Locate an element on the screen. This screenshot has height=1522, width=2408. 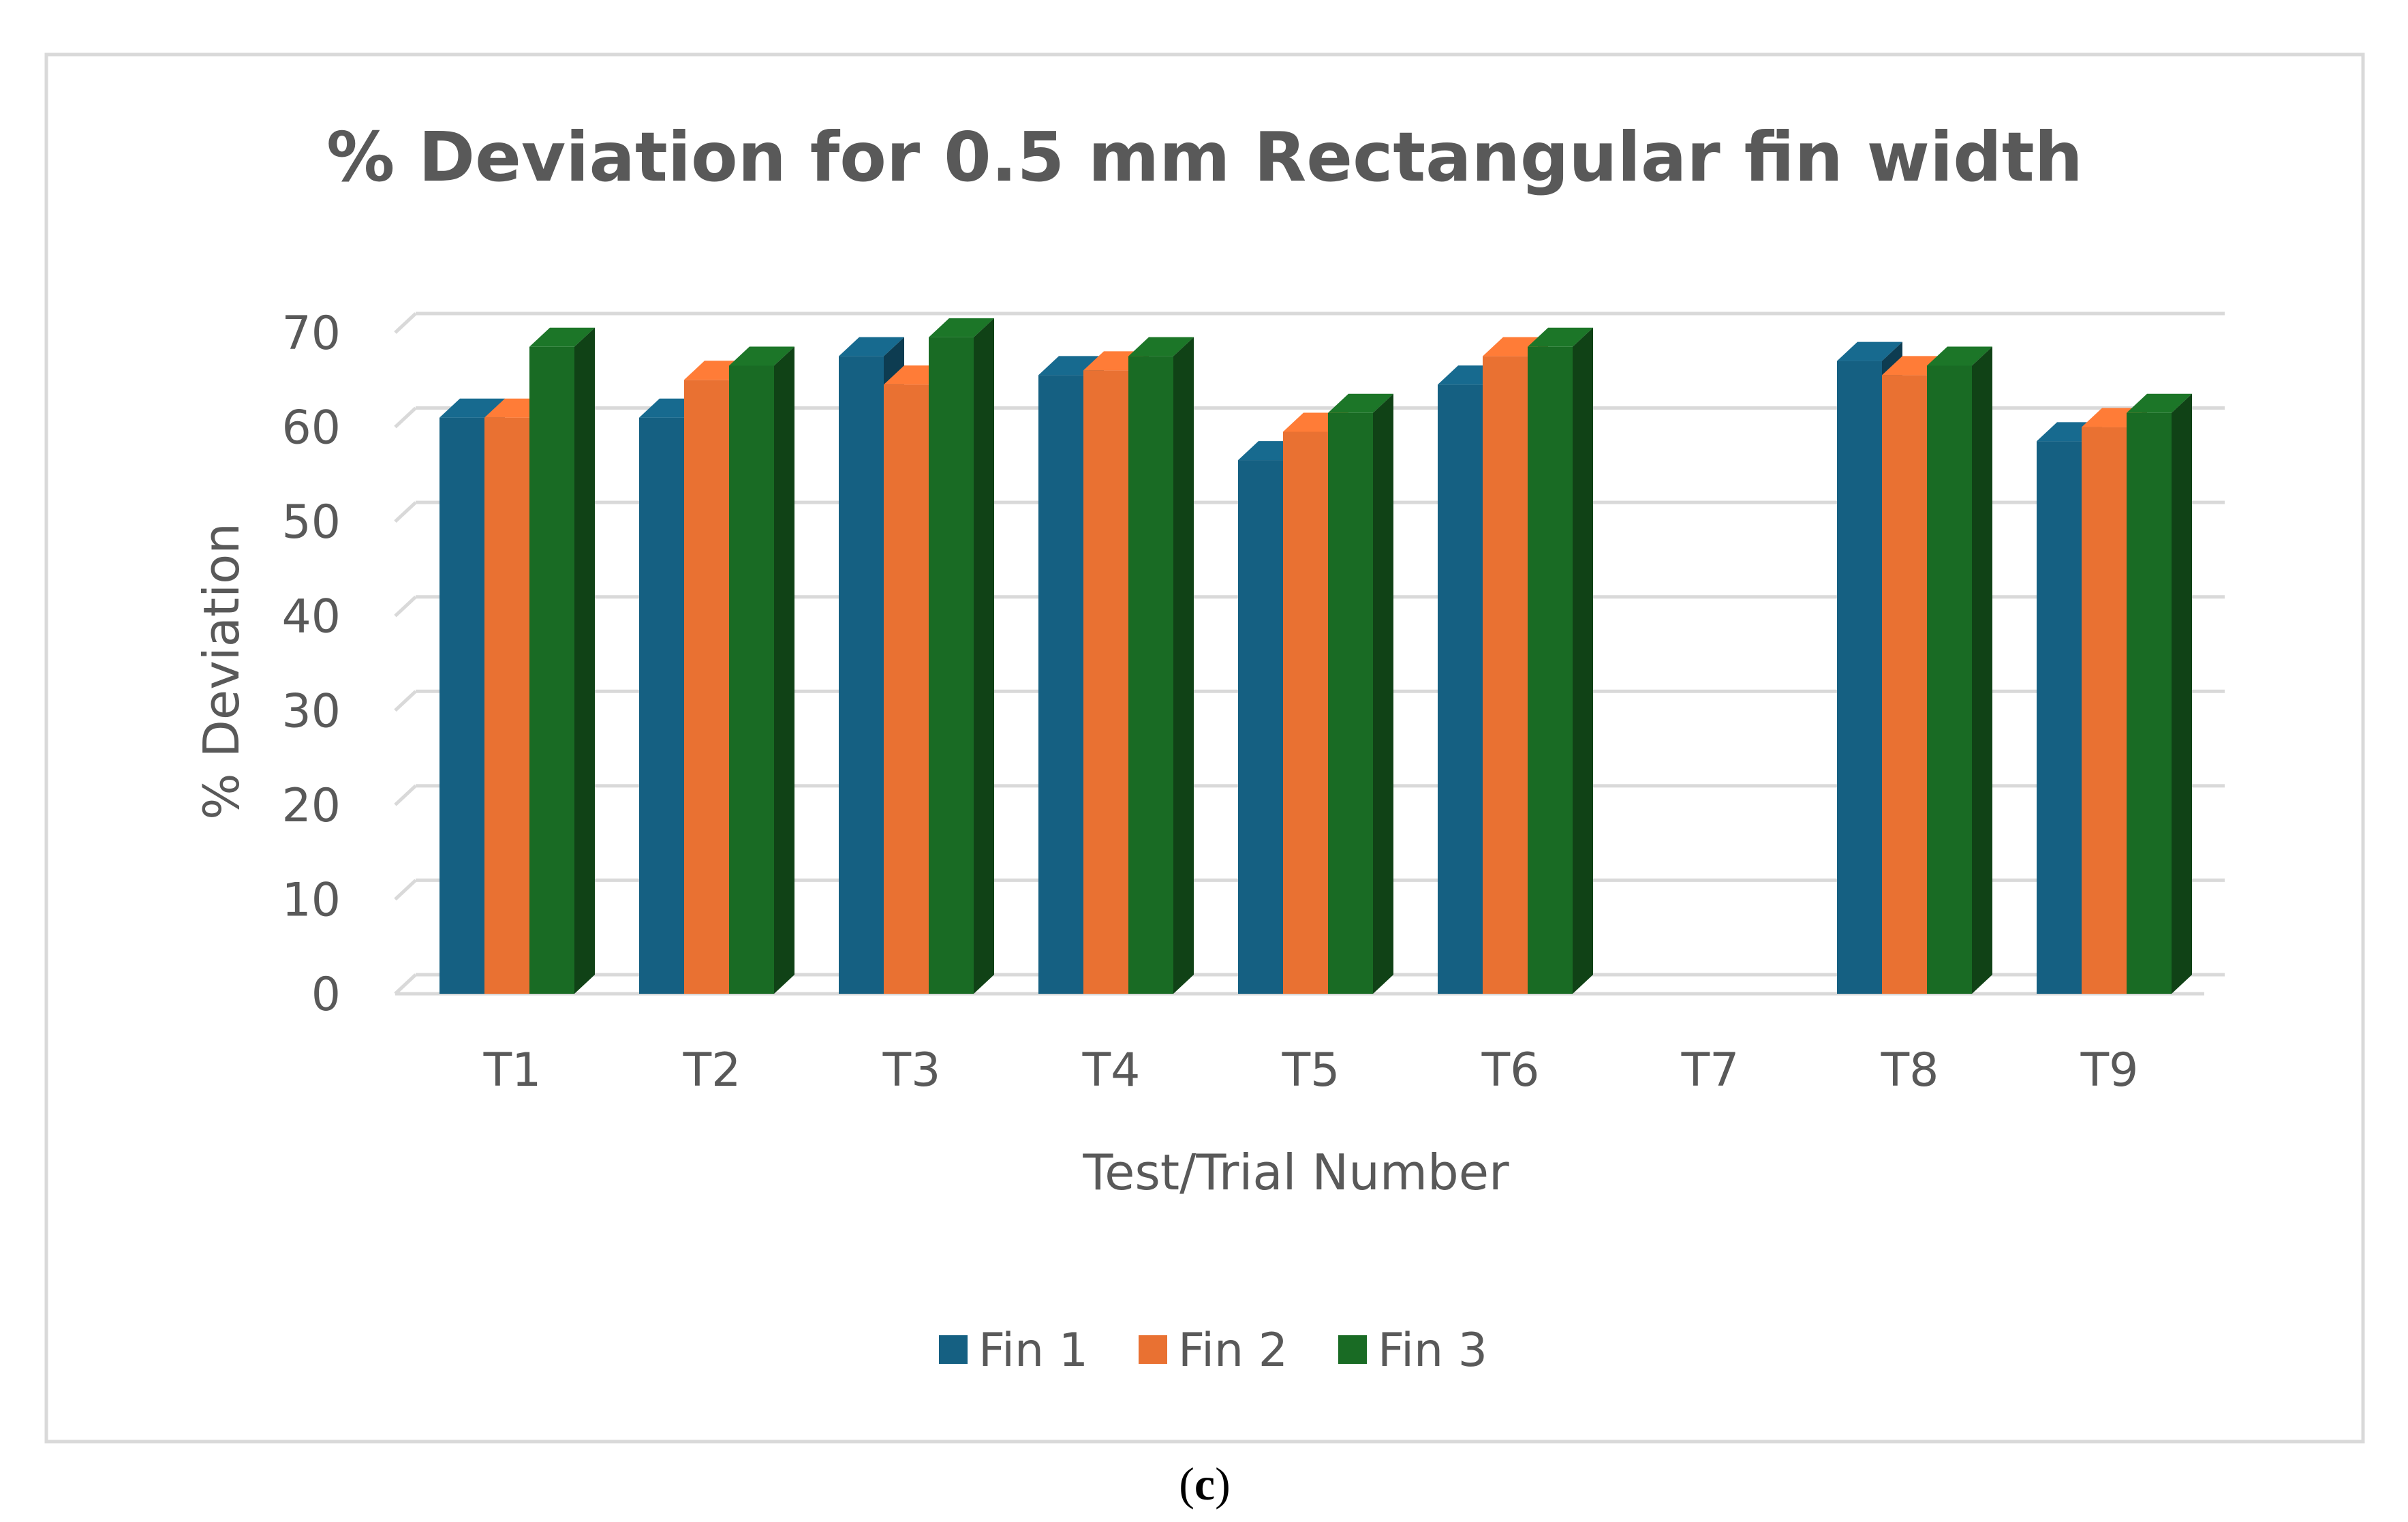
caption-open-paren: ( is located at coordinates (1186, 1484).